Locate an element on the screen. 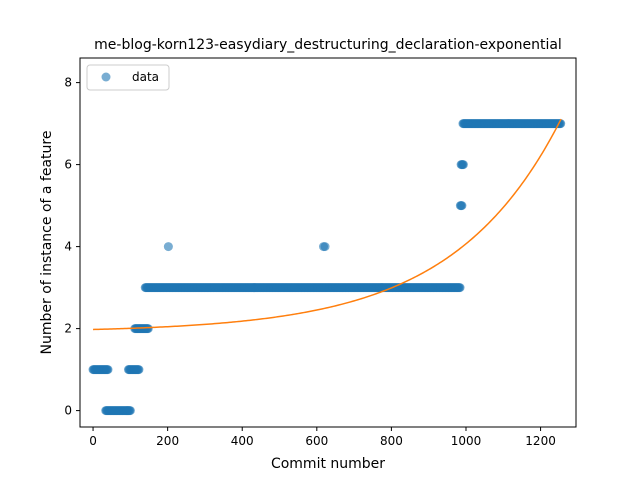 Image resolution: width=640 pixels, height=480 pixels. legend-box is located at coordinates (128, 77).